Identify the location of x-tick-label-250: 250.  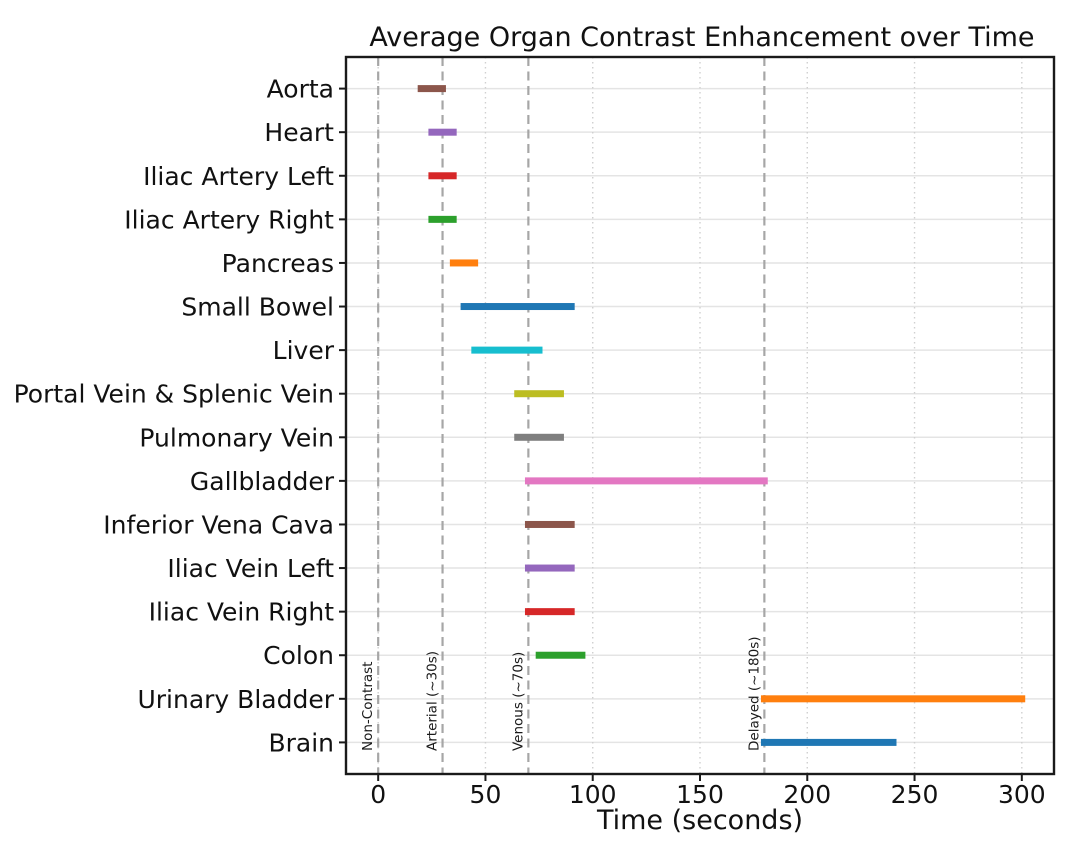
(915, 794).